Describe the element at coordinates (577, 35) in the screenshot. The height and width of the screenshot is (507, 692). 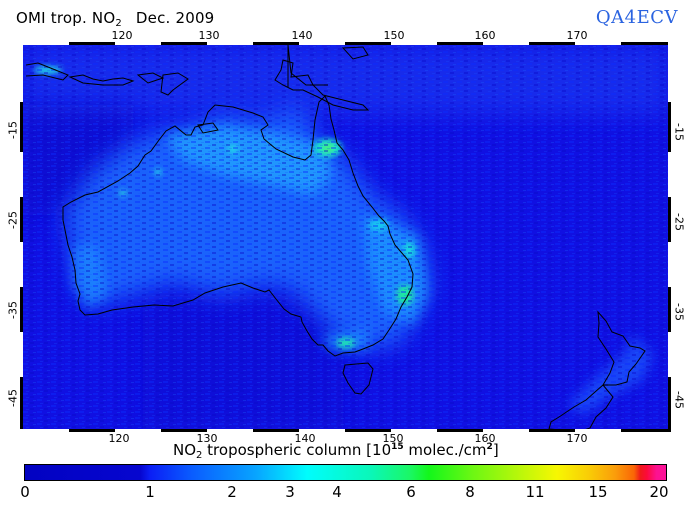
I see `lon-tick-top: 170` at that location.